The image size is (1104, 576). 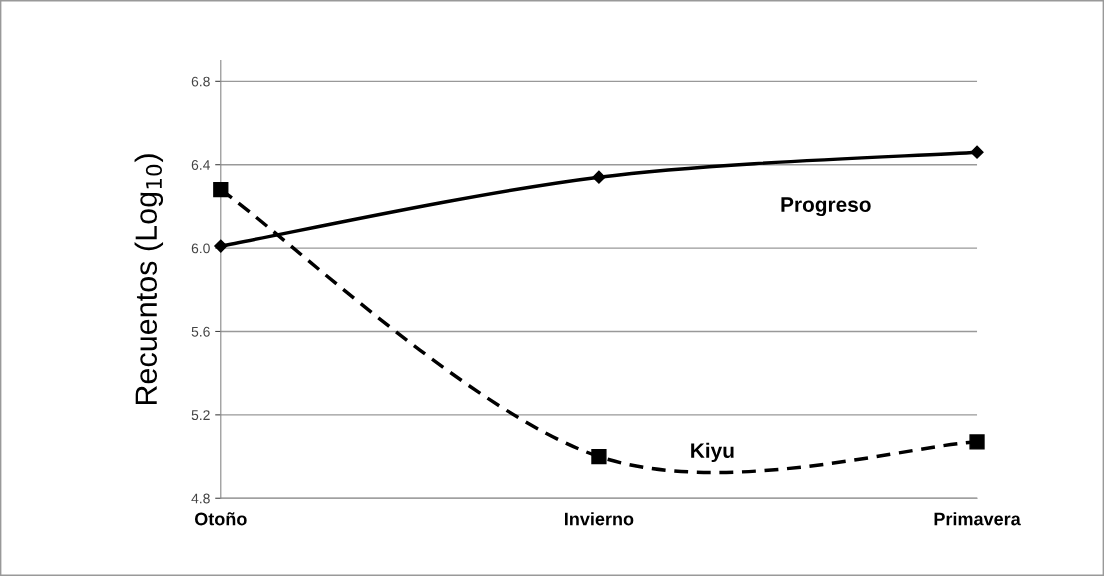 I want to click on y-tick-label: 5.2, so click(x=200, y=415).